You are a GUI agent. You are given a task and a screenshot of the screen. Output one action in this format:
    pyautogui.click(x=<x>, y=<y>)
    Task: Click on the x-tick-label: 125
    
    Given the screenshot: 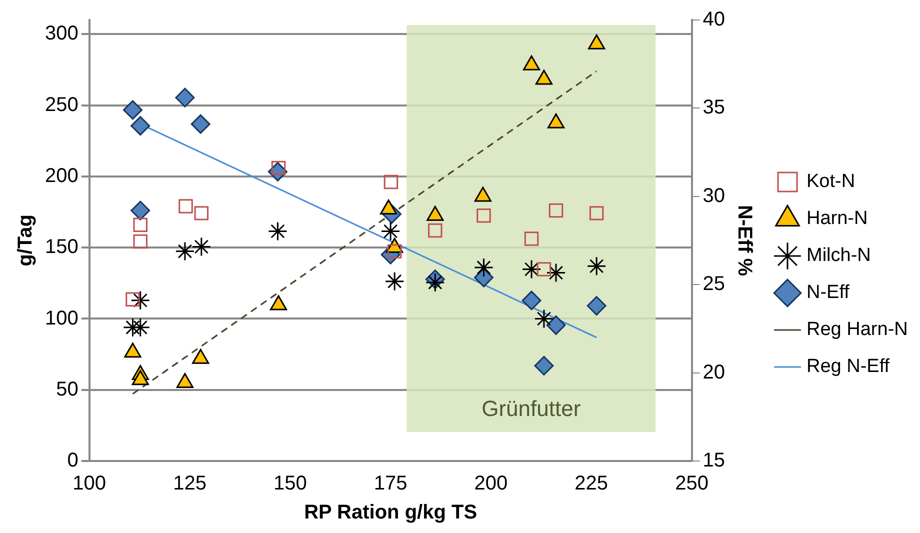 What is the action you would take?
    pyautogui.click(x=189, y=483)
    